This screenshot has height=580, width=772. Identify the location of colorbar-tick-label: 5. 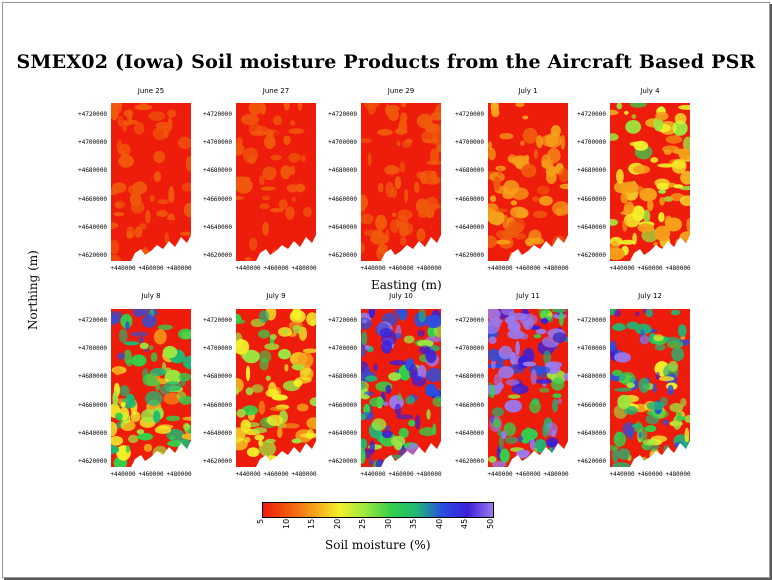
(260, 522).